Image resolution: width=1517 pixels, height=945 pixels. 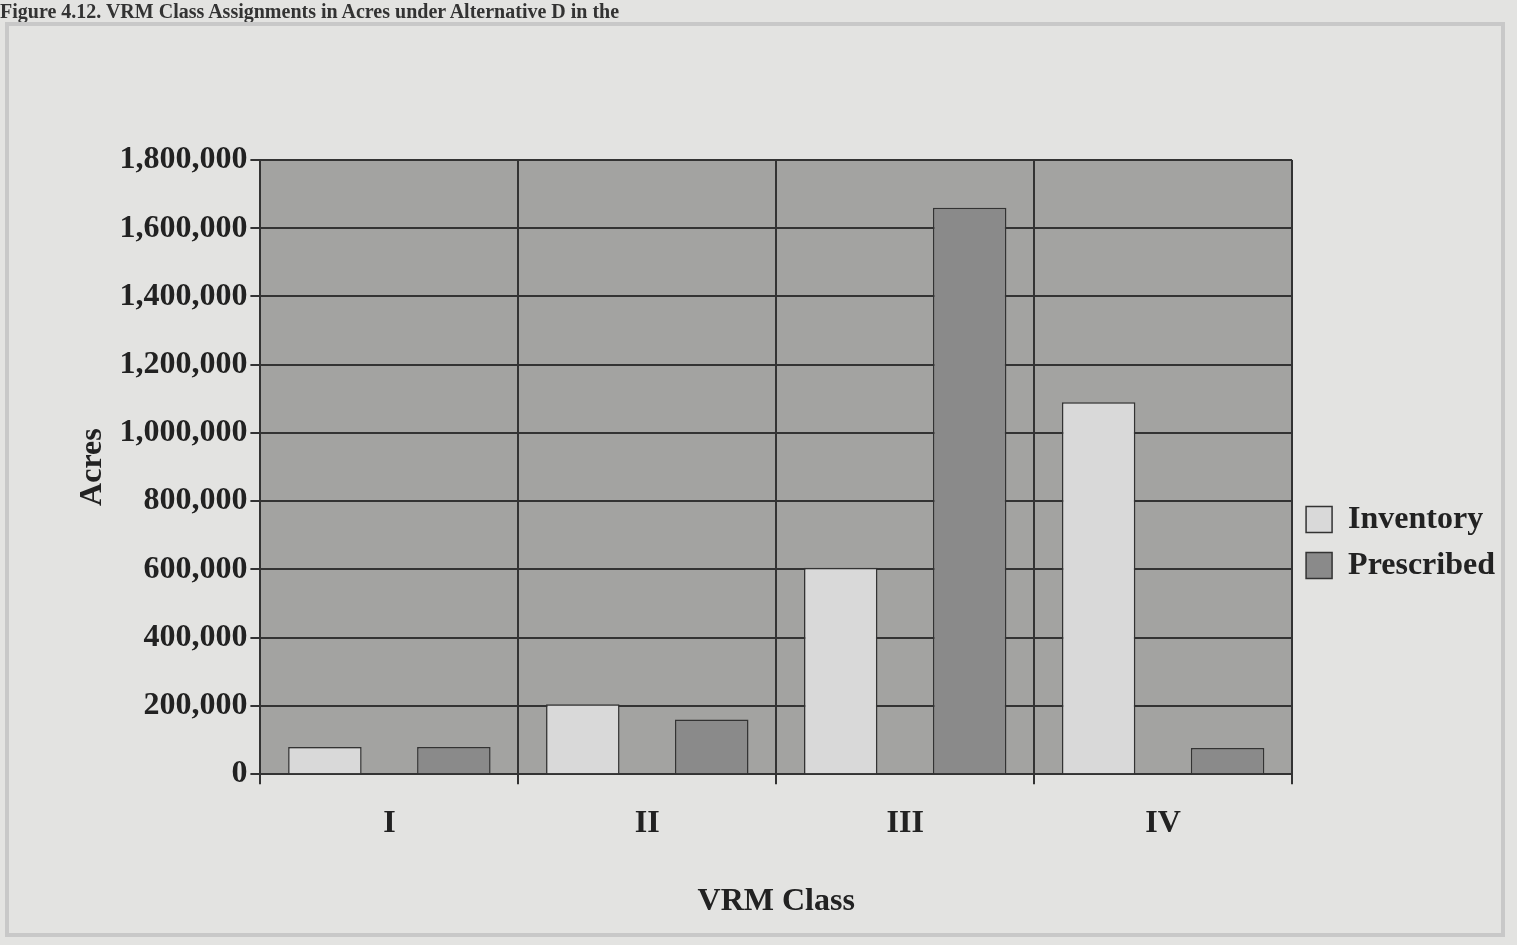 What do you see at coordinates (183, 430) in the screenshot?
I see `y-tick-label: 1,000,000` at bounding box center [183, 430].